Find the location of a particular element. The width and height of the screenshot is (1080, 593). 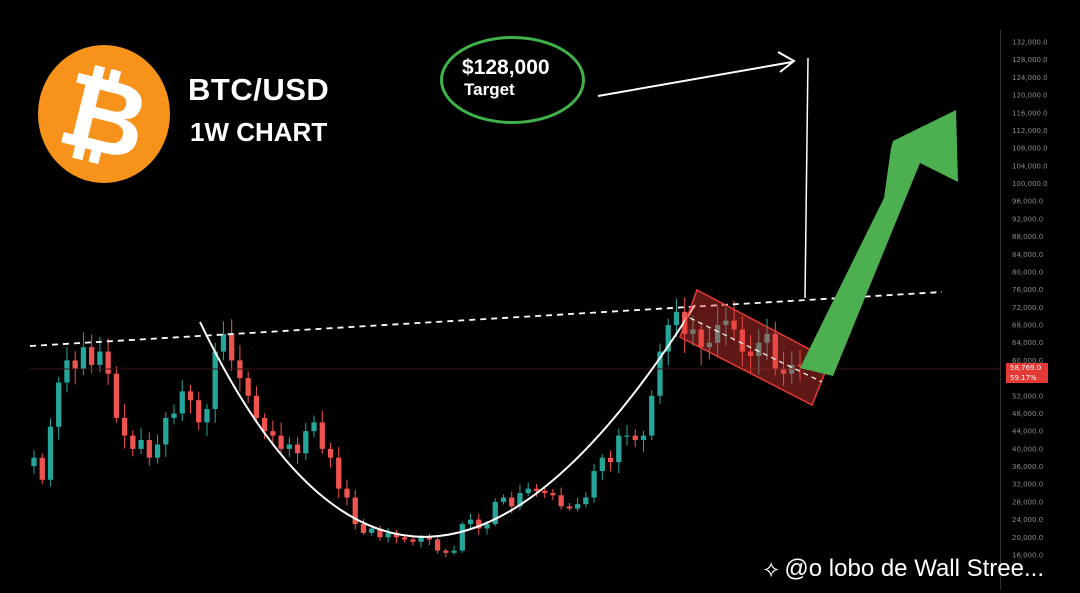

y-tick-label: 16,000.0 is located at coordinates (1027, 556).